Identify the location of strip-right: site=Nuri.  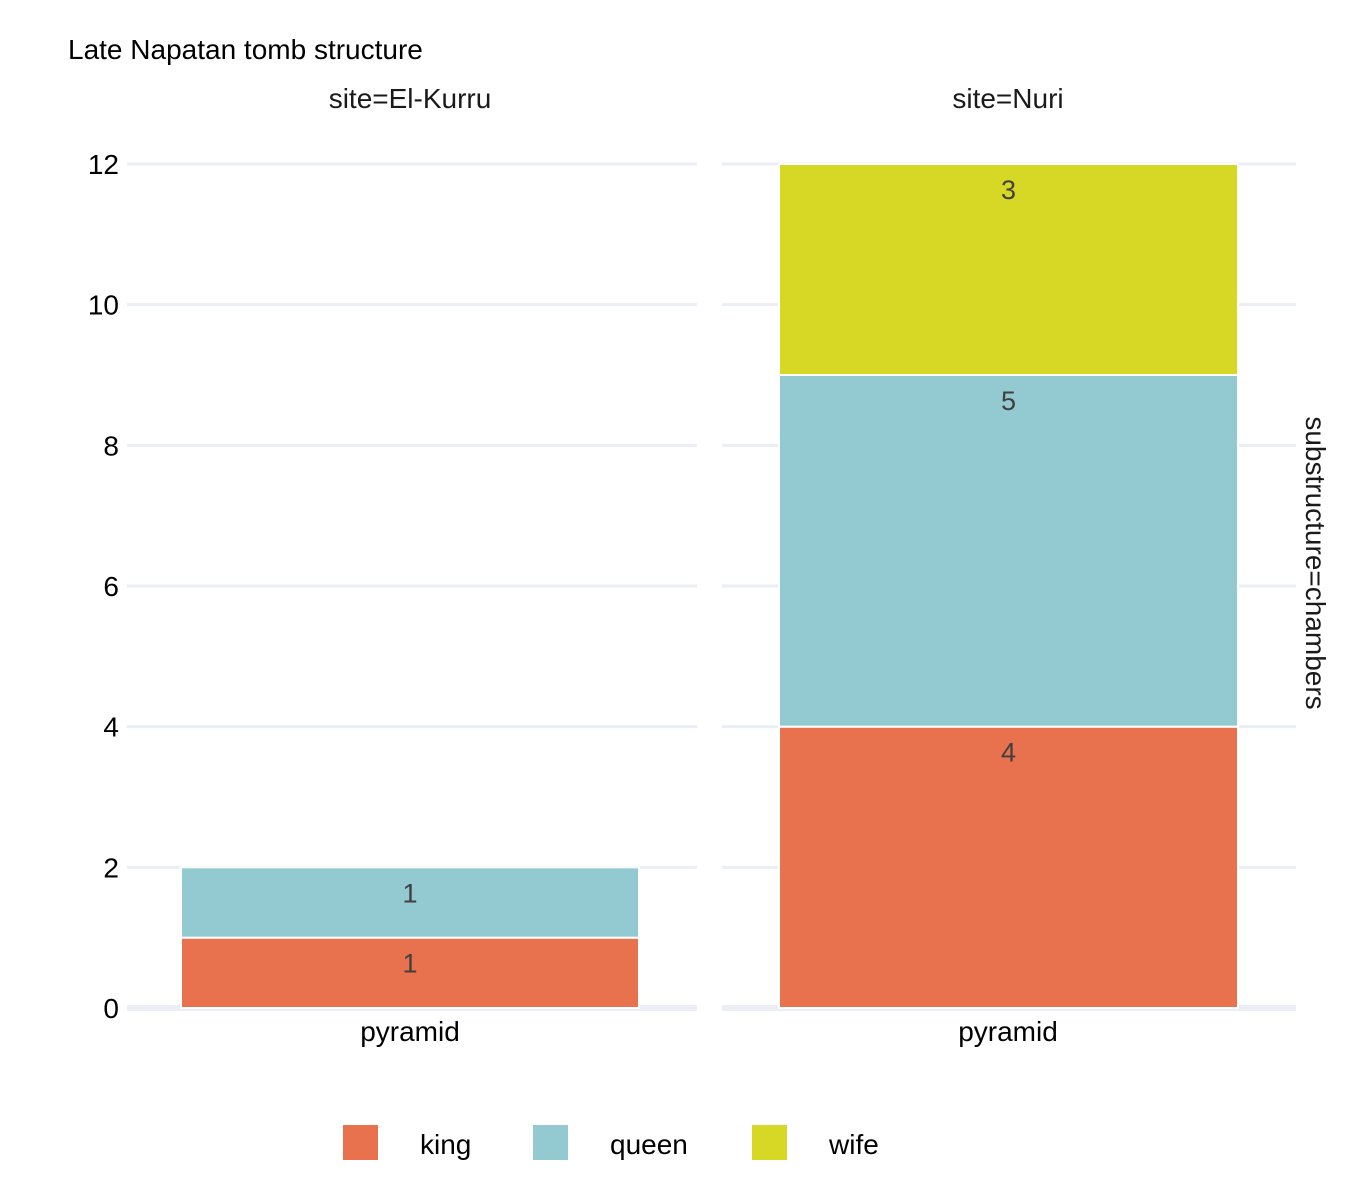
(1007, 98).